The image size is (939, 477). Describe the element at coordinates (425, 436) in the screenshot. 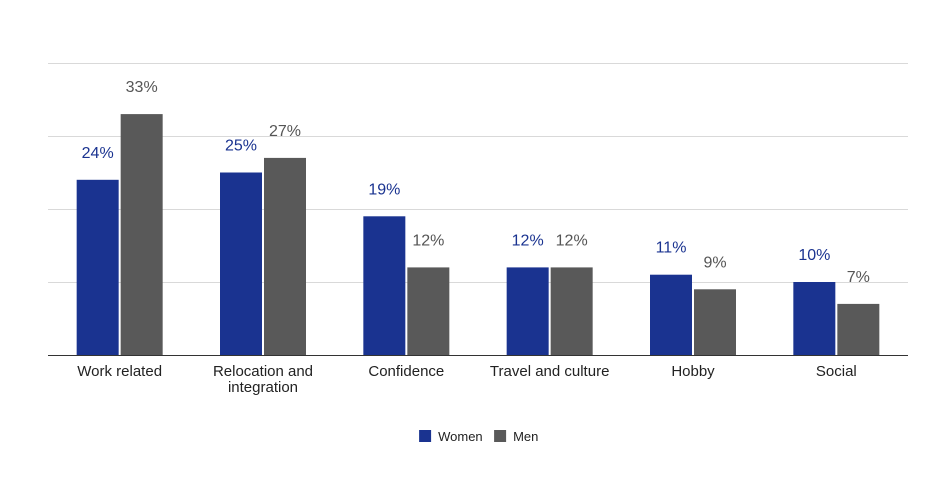

I see `legend-swatch-women` at that location.